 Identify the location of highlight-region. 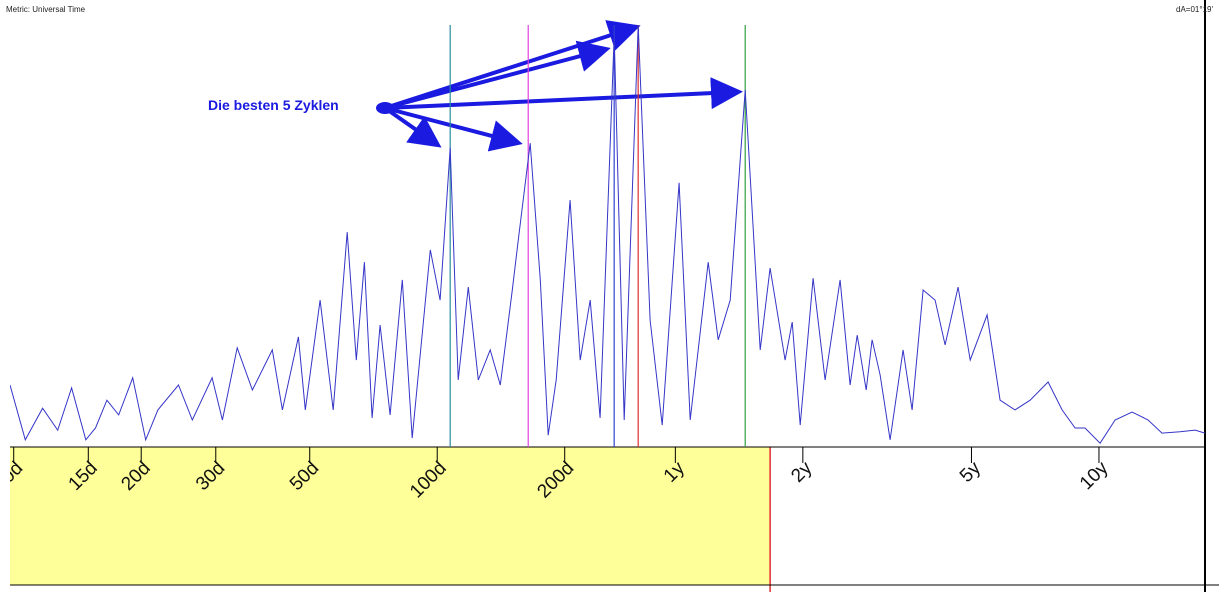
(390, 516).